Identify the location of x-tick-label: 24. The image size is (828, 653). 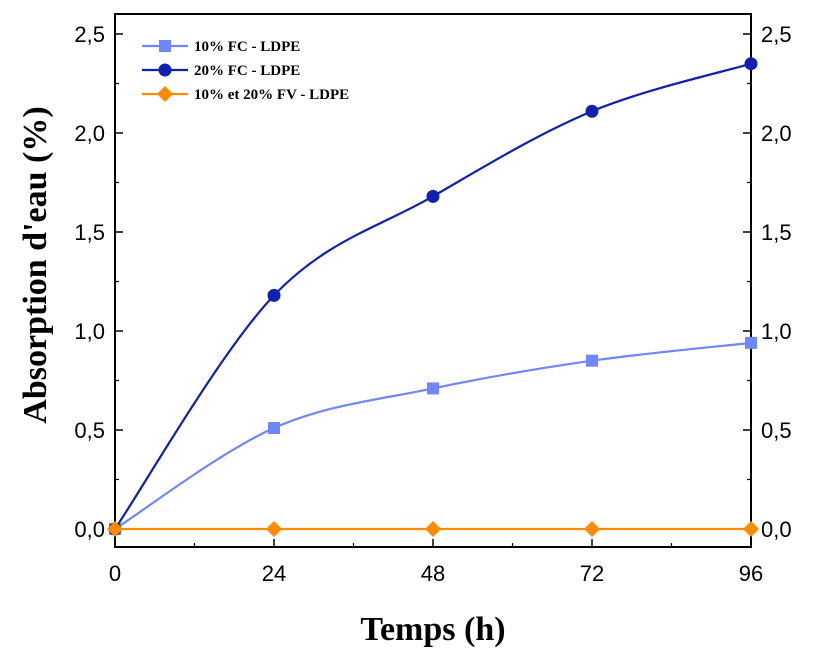
(274, 573).